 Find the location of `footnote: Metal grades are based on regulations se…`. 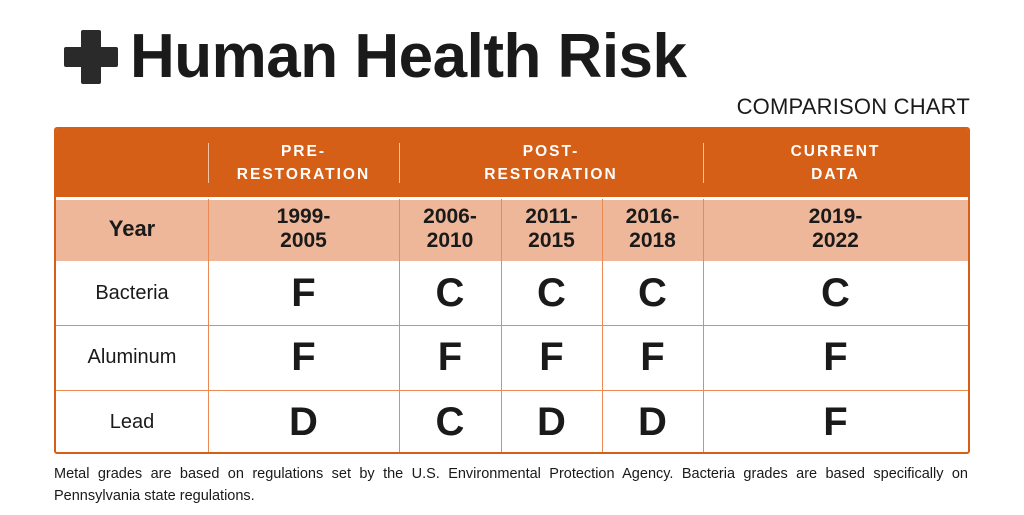

footnote: Metal grades are based on regulations se… is located at coordinates (511, 485).